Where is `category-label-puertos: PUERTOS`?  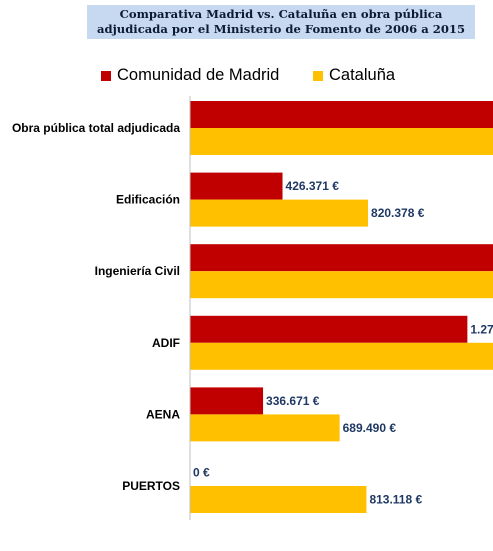 category-label-puertos: PUERTOS is located at coordinates (151, 486).